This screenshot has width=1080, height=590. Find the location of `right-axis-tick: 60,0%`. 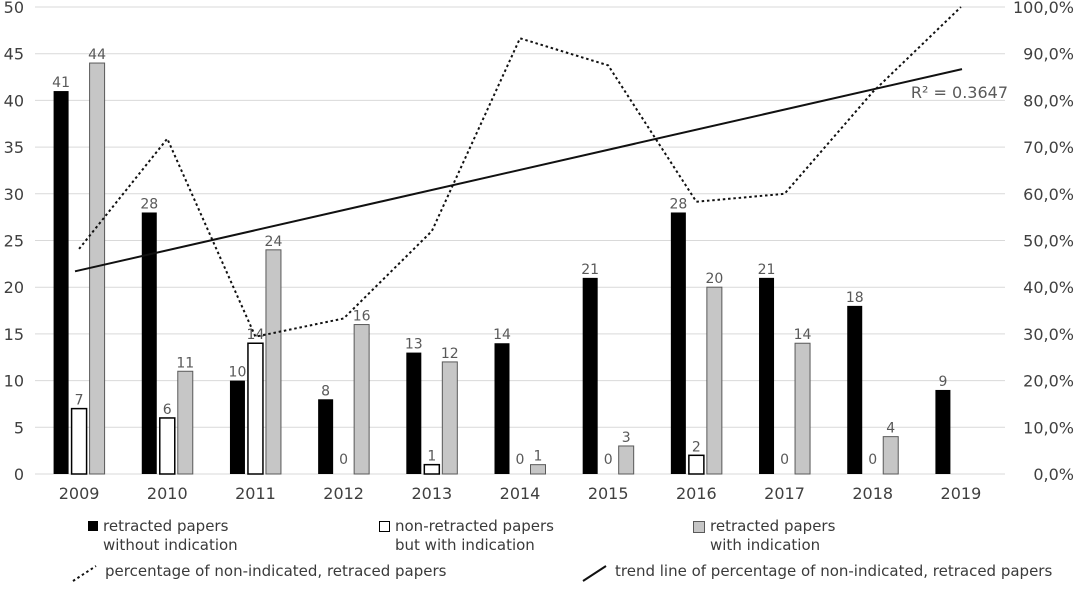

right-axis-tick: 60,0% is located at coordinates (1048, 194).